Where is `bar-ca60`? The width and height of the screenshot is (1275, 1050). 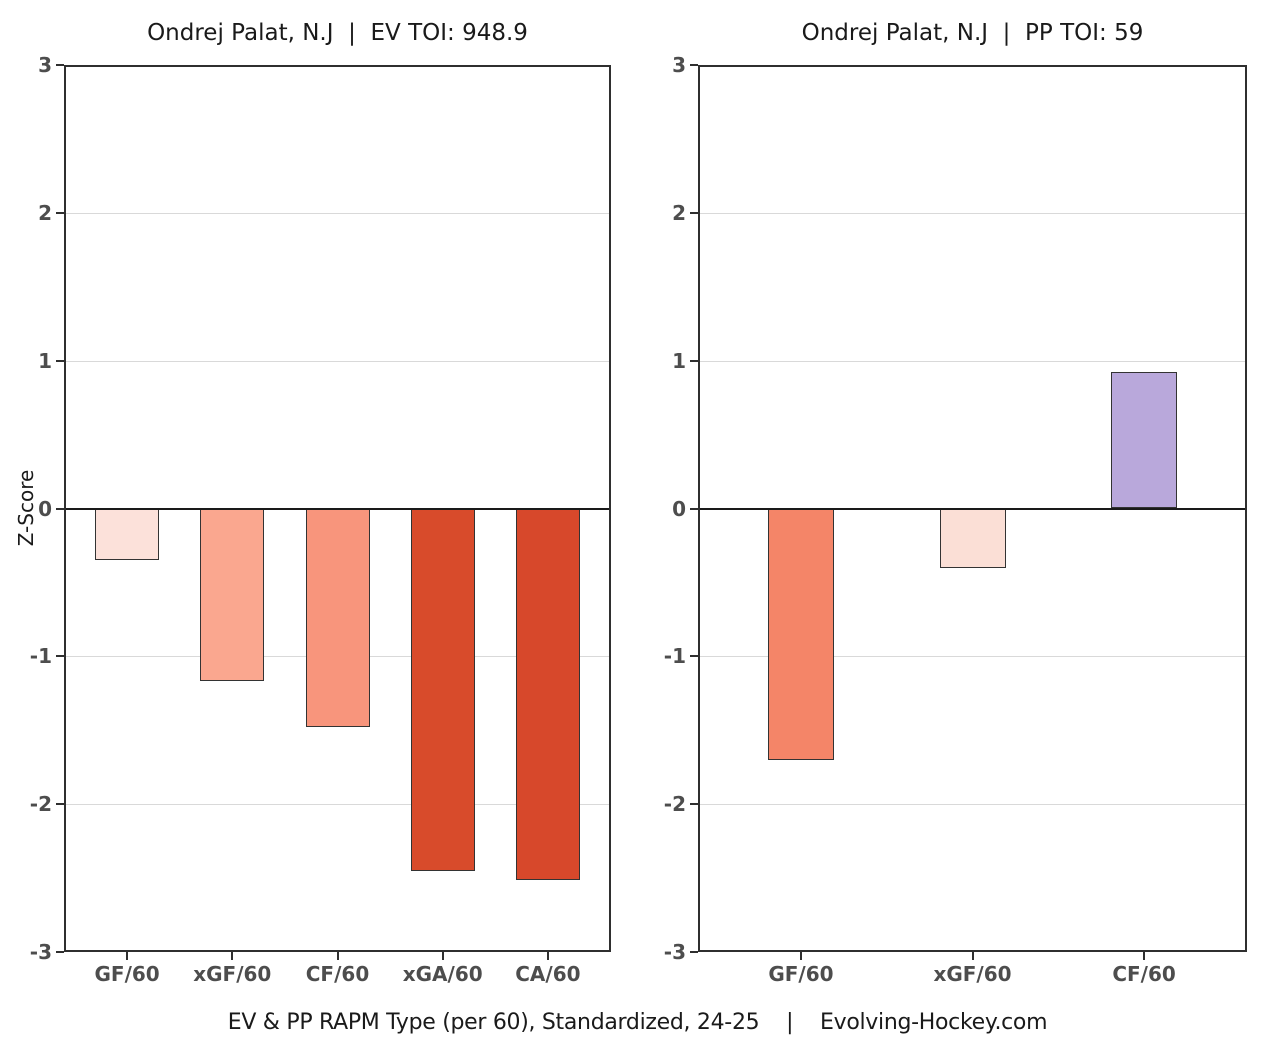
bar-ca60 is located at coordinates (547, 694).